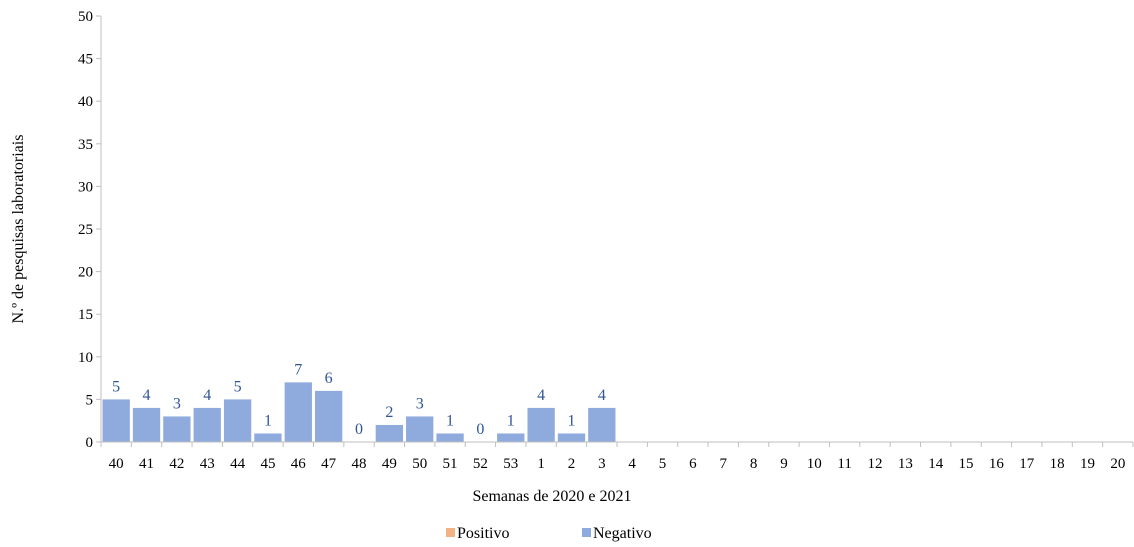 The height and width of the screenshot is (547, 1134). Describe the element at coordinates (754, 464) in the screenshot. I see `x-tick-label: 8` at that location.